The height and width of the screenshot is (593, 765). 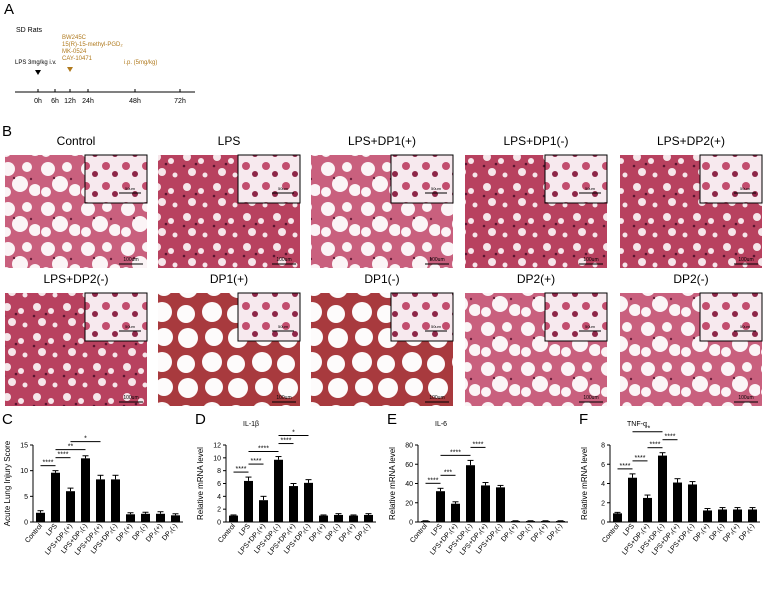 I want to click on significance-label: ***, so click(x=448, y=472).